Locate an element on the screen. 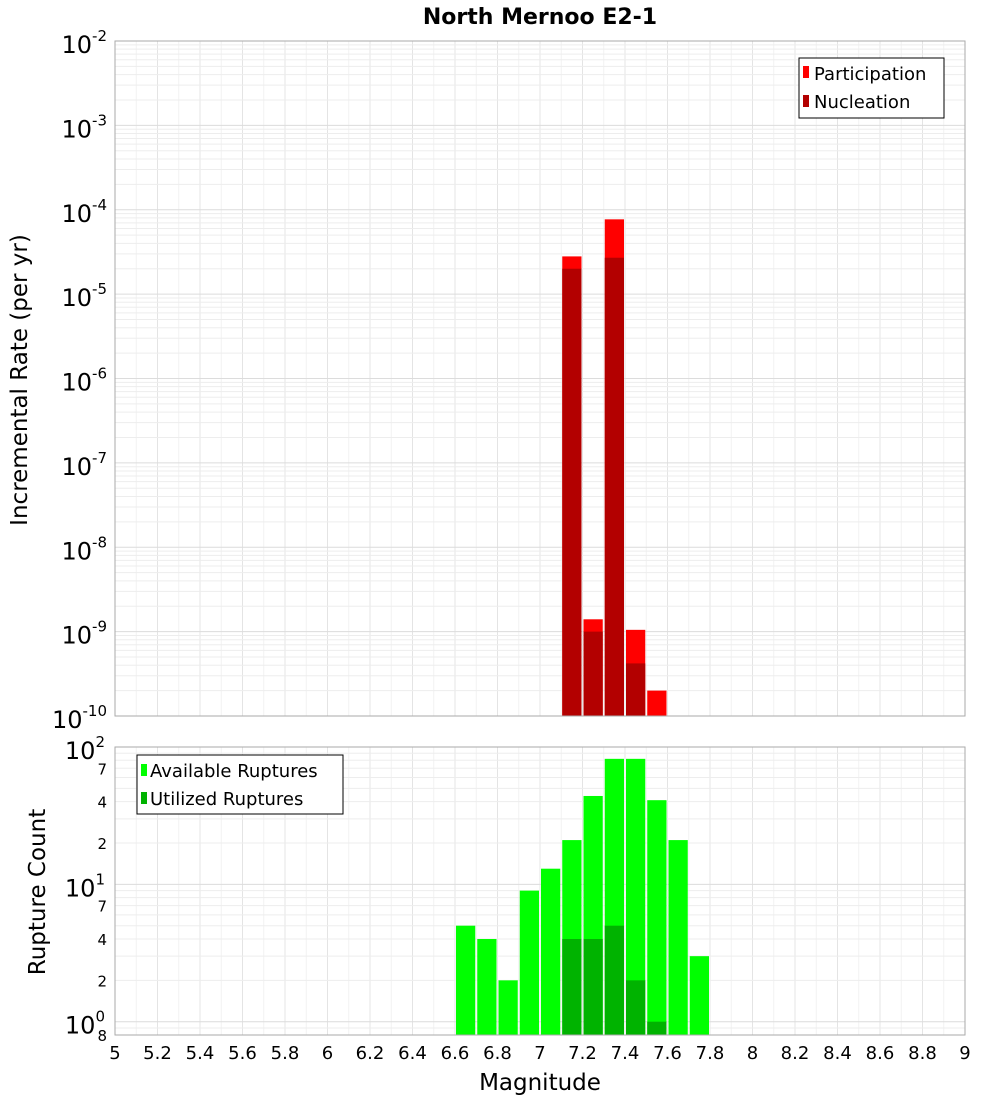 This screenshot has height=1100, width=1000. top-y-tick-label: 10⁻² is located at coordinates (84, 43).